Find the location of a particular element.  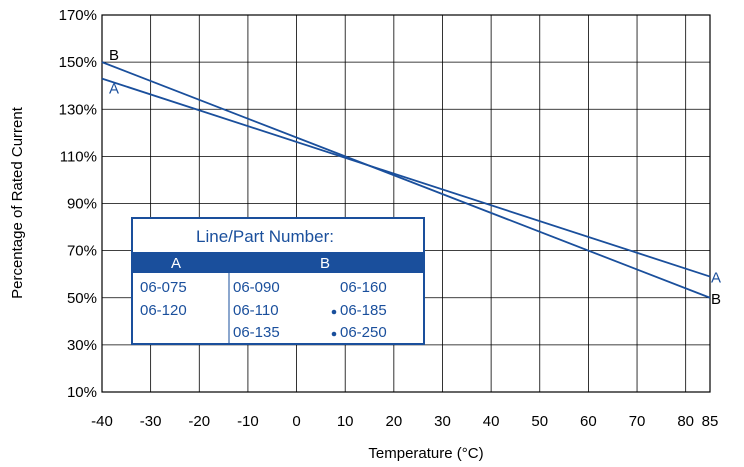

x-tick-label: 80 is located at coordinates (685, 421).